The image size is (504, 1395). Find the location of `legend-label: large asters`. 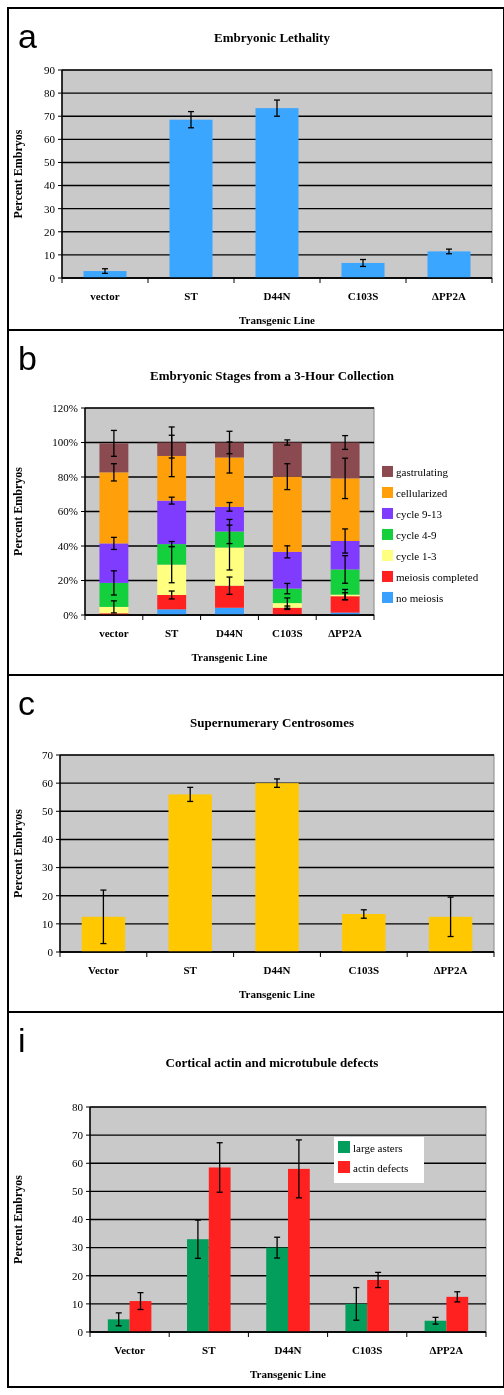

legend-label: large asters is located at coordinates (378, 1148).